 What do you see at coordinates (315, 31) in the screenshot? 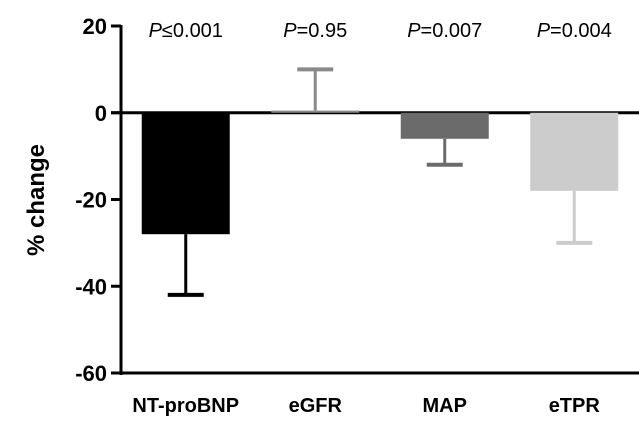
I see `p-value-label: P=0.95` at bounding box center [315, 31].